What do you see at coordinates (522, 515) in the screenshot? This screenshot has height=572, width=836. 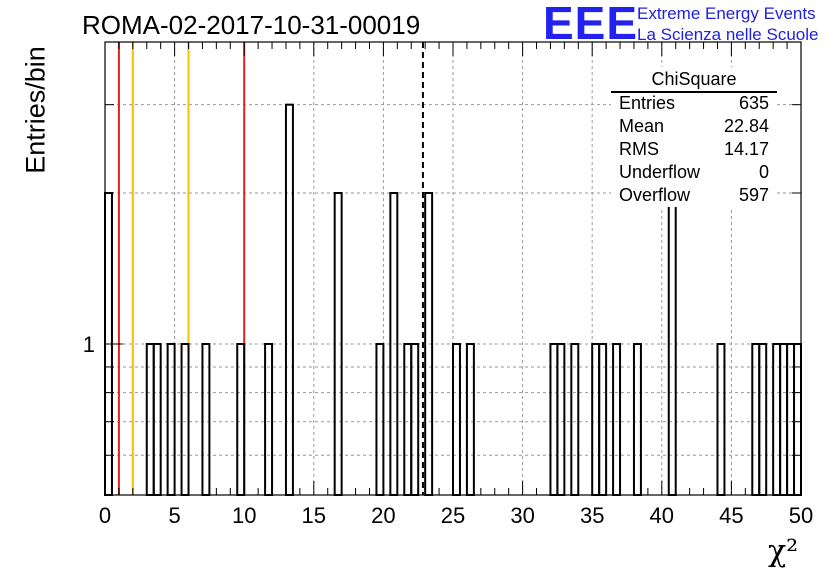 I see `x-tick-label: 30` at bounding box center [522, 515].